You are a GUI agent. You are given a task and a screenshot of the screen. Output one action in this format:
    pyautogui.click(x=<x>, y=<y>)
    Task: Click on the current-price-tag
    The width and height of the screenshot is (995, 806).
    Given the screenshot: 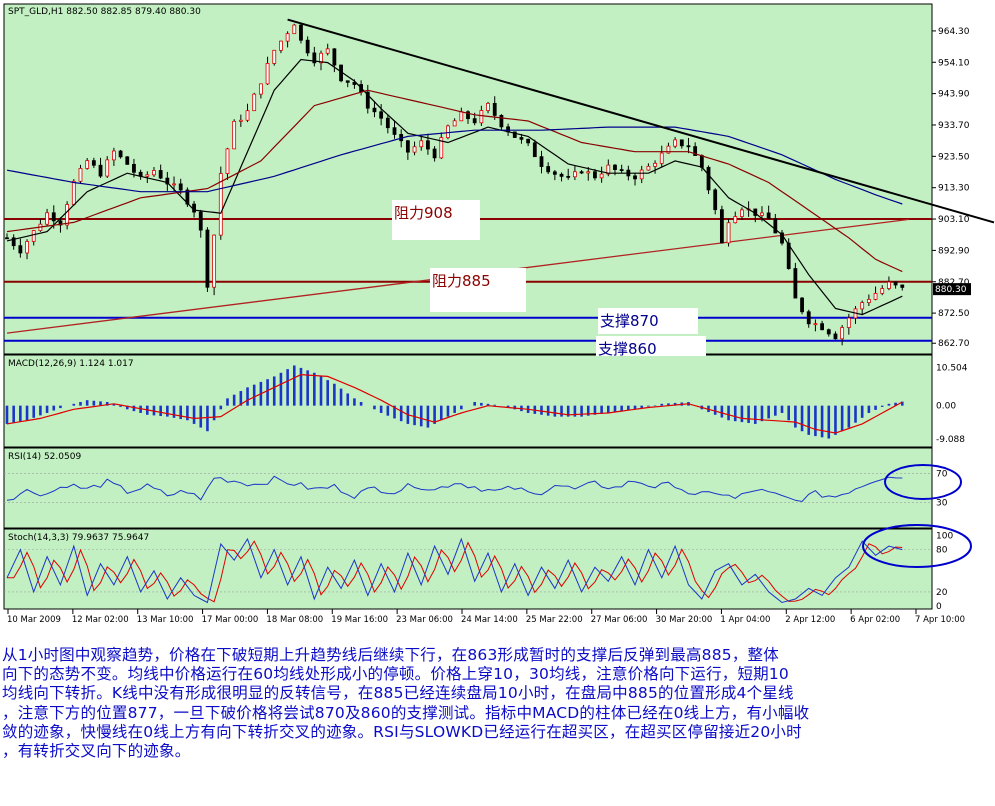 What is the action you would take?
    pyautogui.click(x=952, y=289)
    